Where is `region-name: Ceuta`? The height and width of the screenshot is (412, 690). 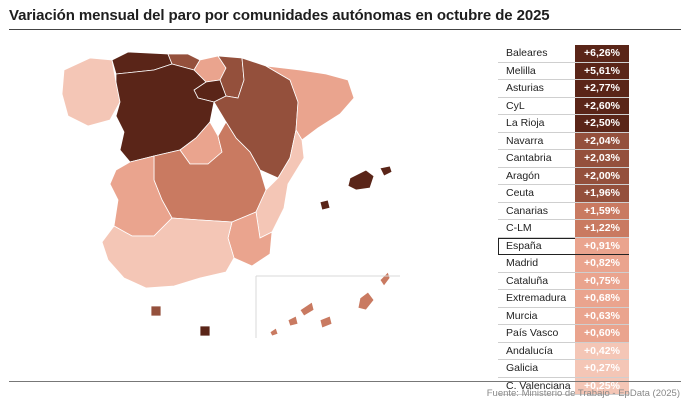
region-name: Ceuta is located at coordinates (520, 193).